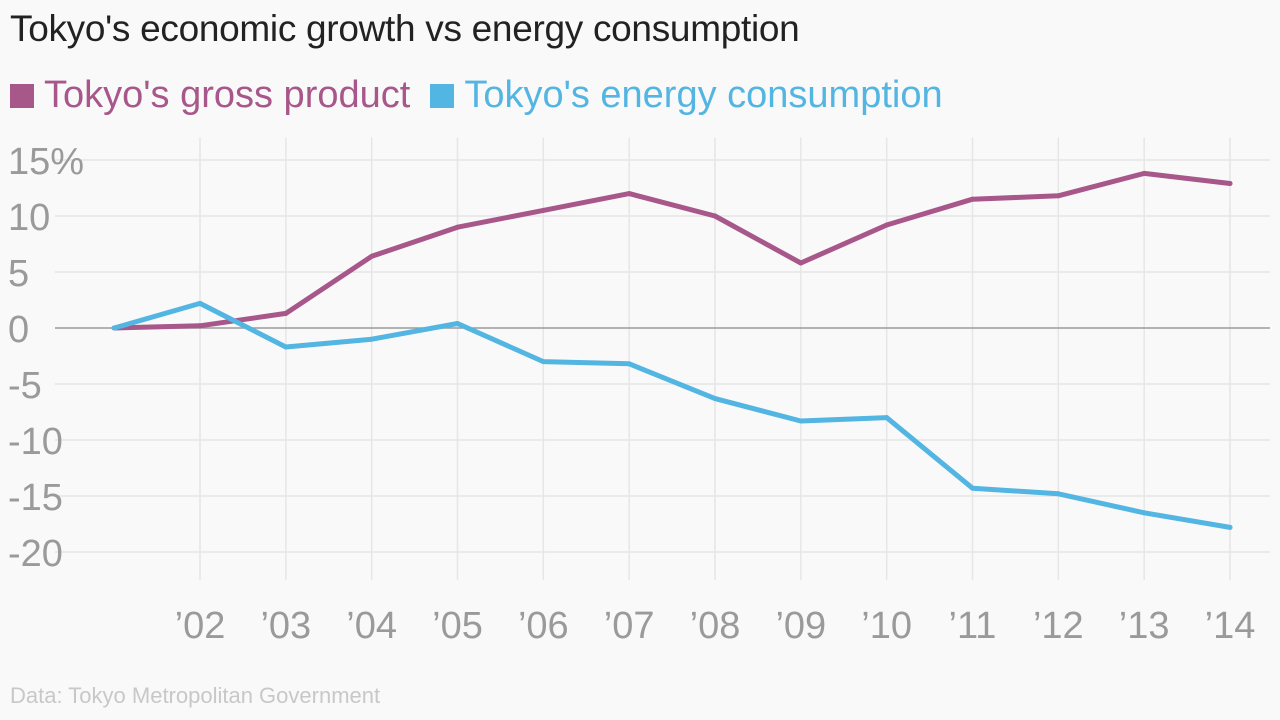 The image size is (1280, 720). I want to click on y-tick-label: 10, so click(29, 218).